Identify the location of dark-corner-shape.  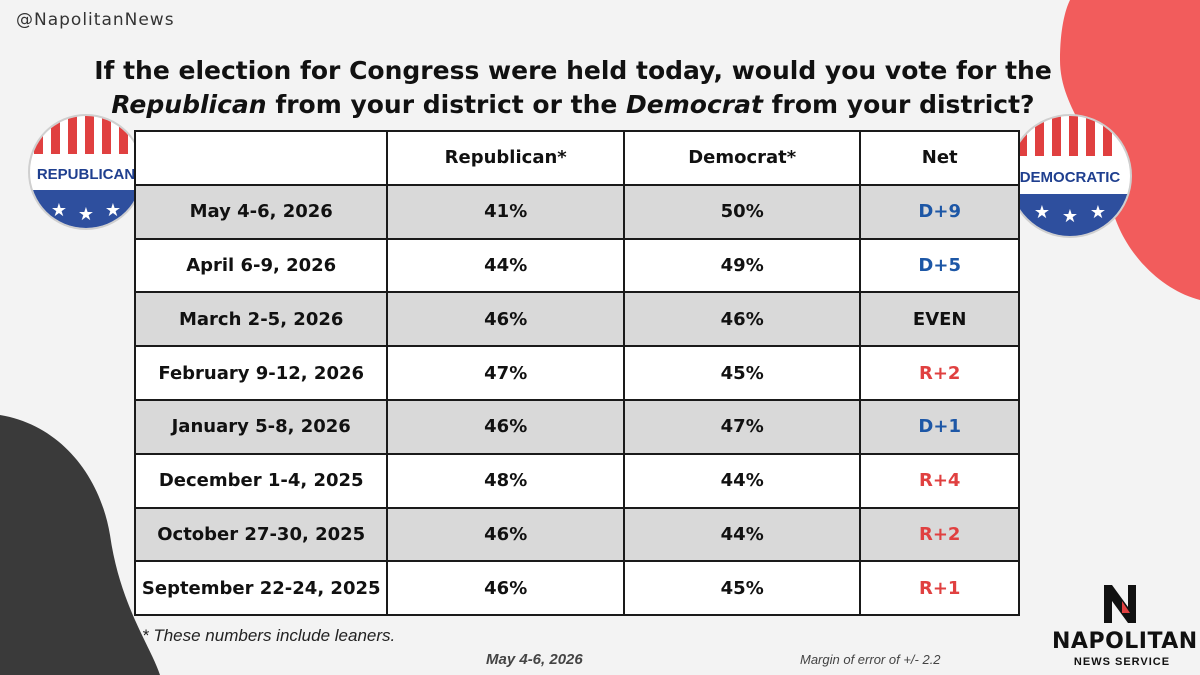
(80, 545).